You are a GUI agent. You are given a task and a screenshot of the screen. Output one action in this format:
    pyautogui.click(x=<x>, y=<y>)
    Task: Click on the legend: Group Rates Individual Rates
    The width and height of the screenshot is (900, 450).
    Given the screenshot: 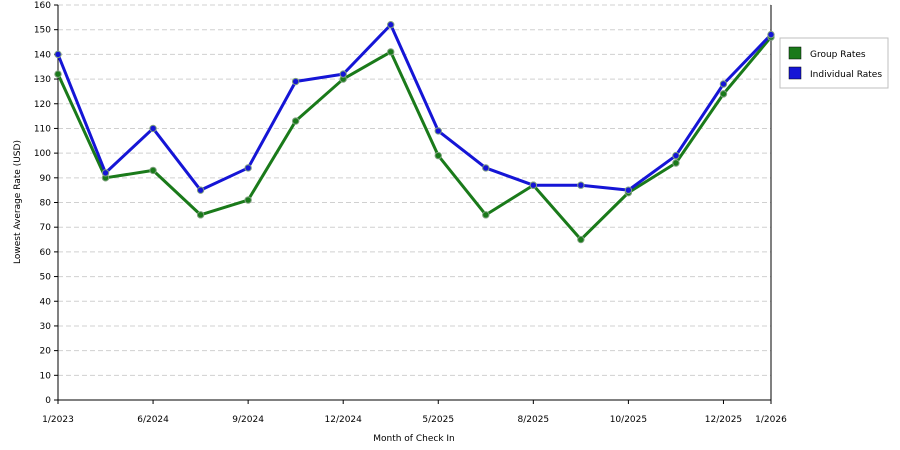 What is the action you would take?
    pyautogui.click(x=834, y=63)
    